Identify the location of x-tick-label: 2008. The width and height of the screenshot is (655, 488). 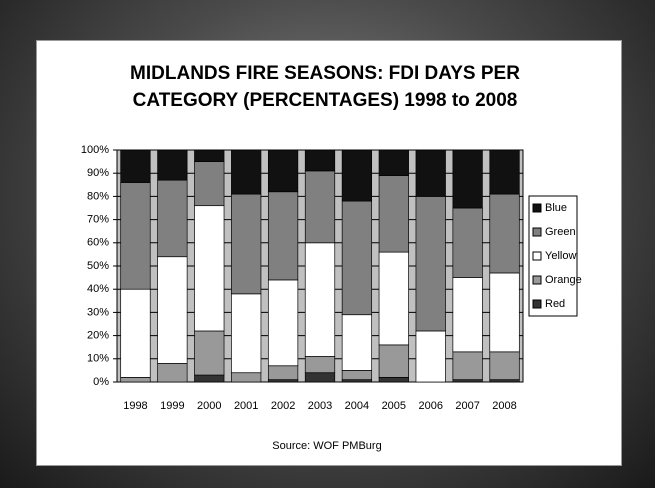
(504, 406).